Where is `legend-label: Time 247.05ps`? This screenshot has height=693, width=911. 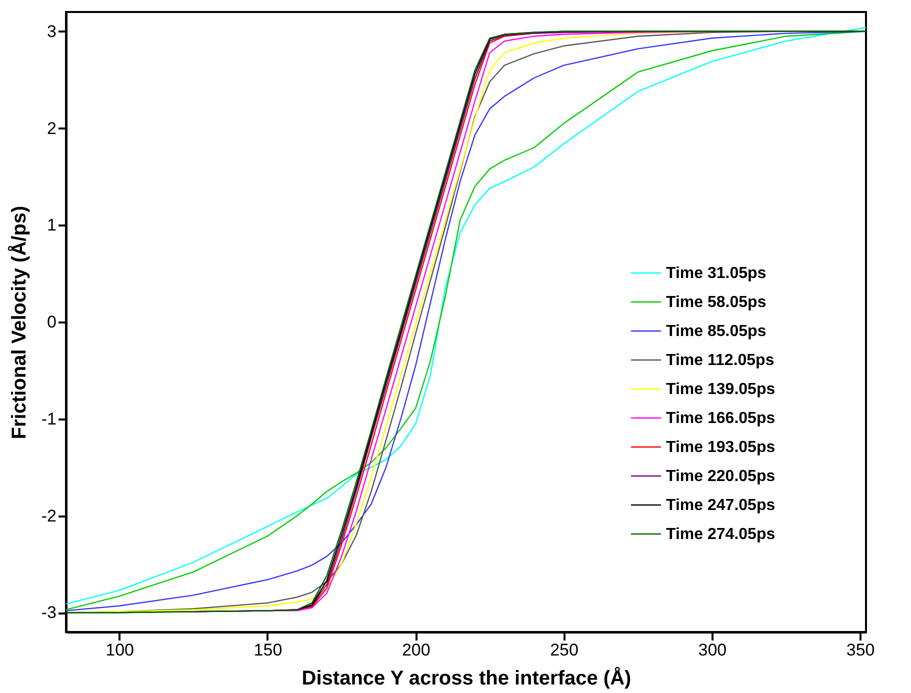 legend-label: Time 247.05ps is located at coordinates (721, 505).